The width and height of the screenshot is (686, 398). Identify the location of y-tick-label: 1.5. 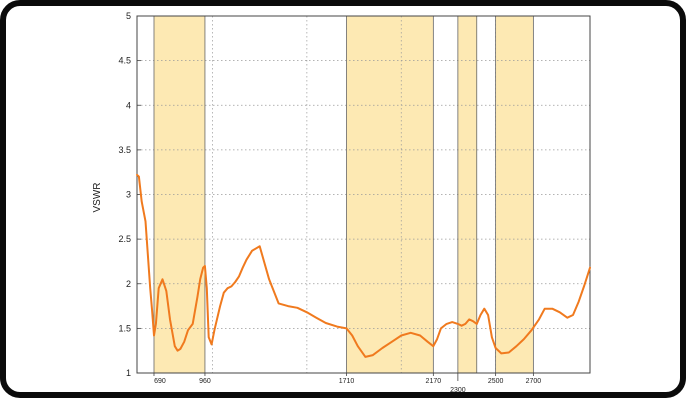
(124, 328).